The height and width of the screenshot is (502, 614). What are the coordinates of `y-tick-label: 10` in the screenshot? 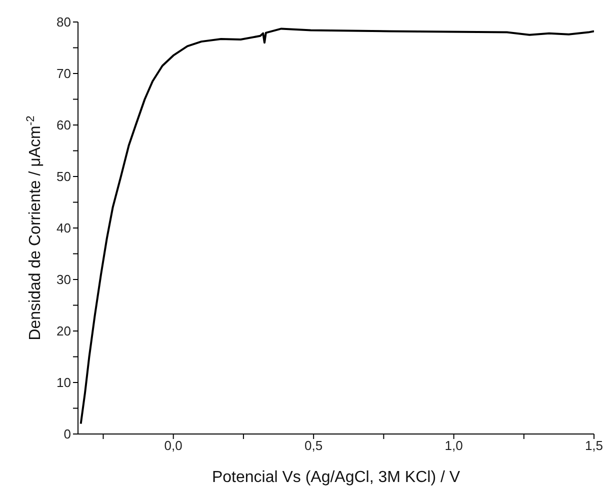 It's located at (63, 382).